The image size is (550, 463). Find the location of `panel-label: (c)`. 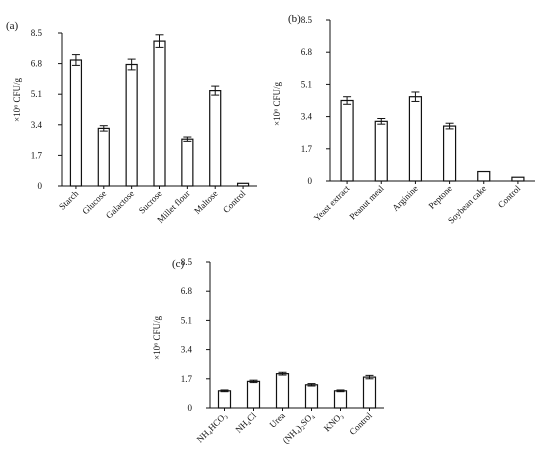

panel-label: (c) is located at coordinates (178, 264).